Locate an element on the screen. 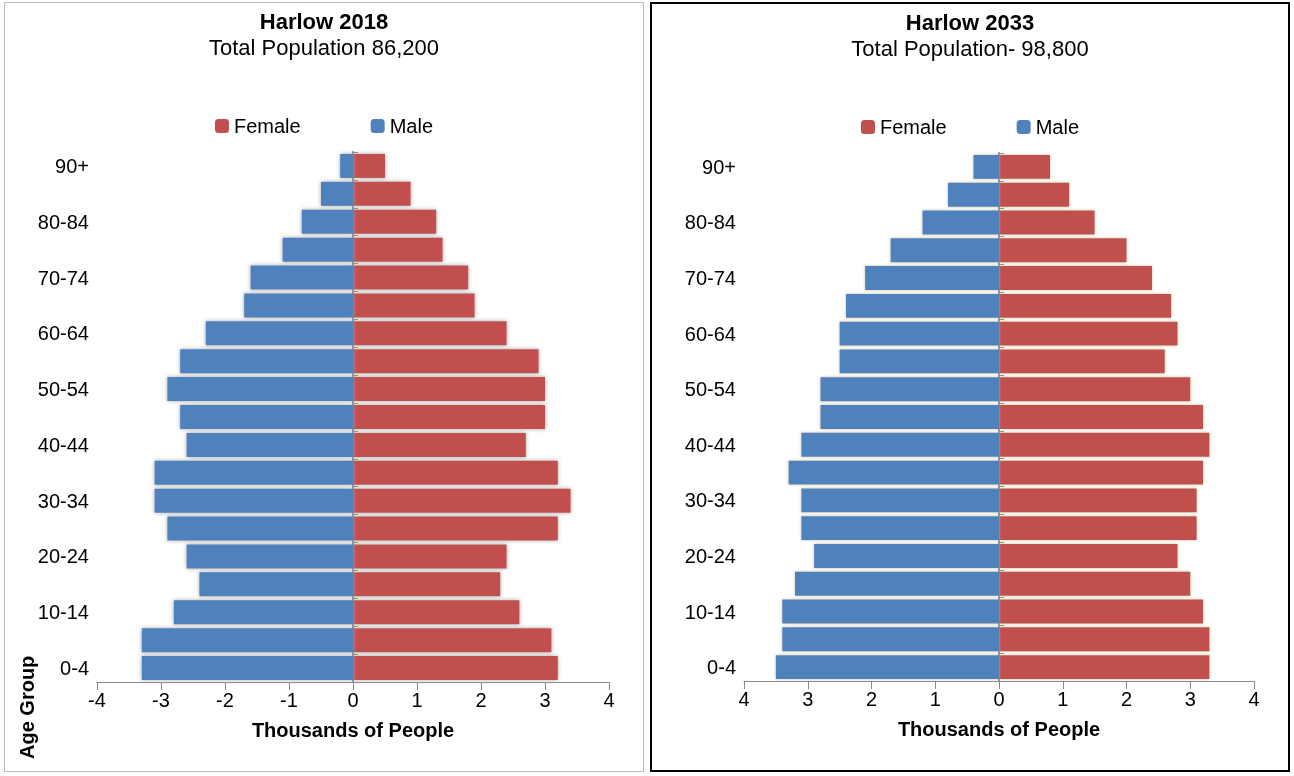 This screenshot has width=1294, height=776. legend-label: Male is located at coordinates (1057, 127).